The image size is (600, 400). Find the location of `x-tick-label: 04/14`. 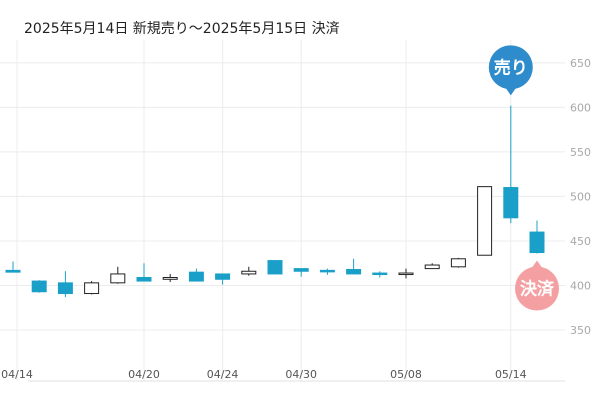

x-tick-label: 04/14 is located at coordinates (17, 374).